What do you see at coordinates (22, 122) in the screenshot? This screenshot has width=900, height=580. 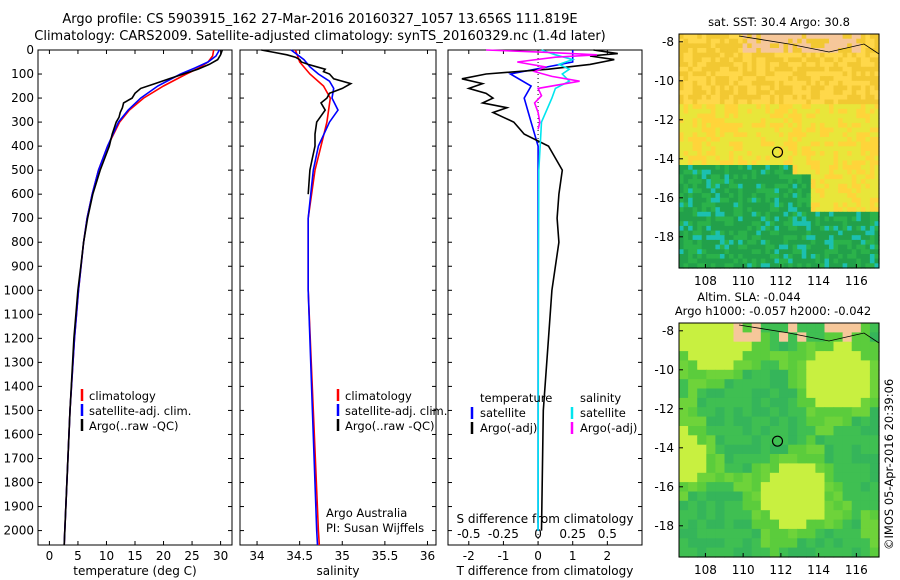 I see `y-tick-label: 300` at bounding box center [22, 122].